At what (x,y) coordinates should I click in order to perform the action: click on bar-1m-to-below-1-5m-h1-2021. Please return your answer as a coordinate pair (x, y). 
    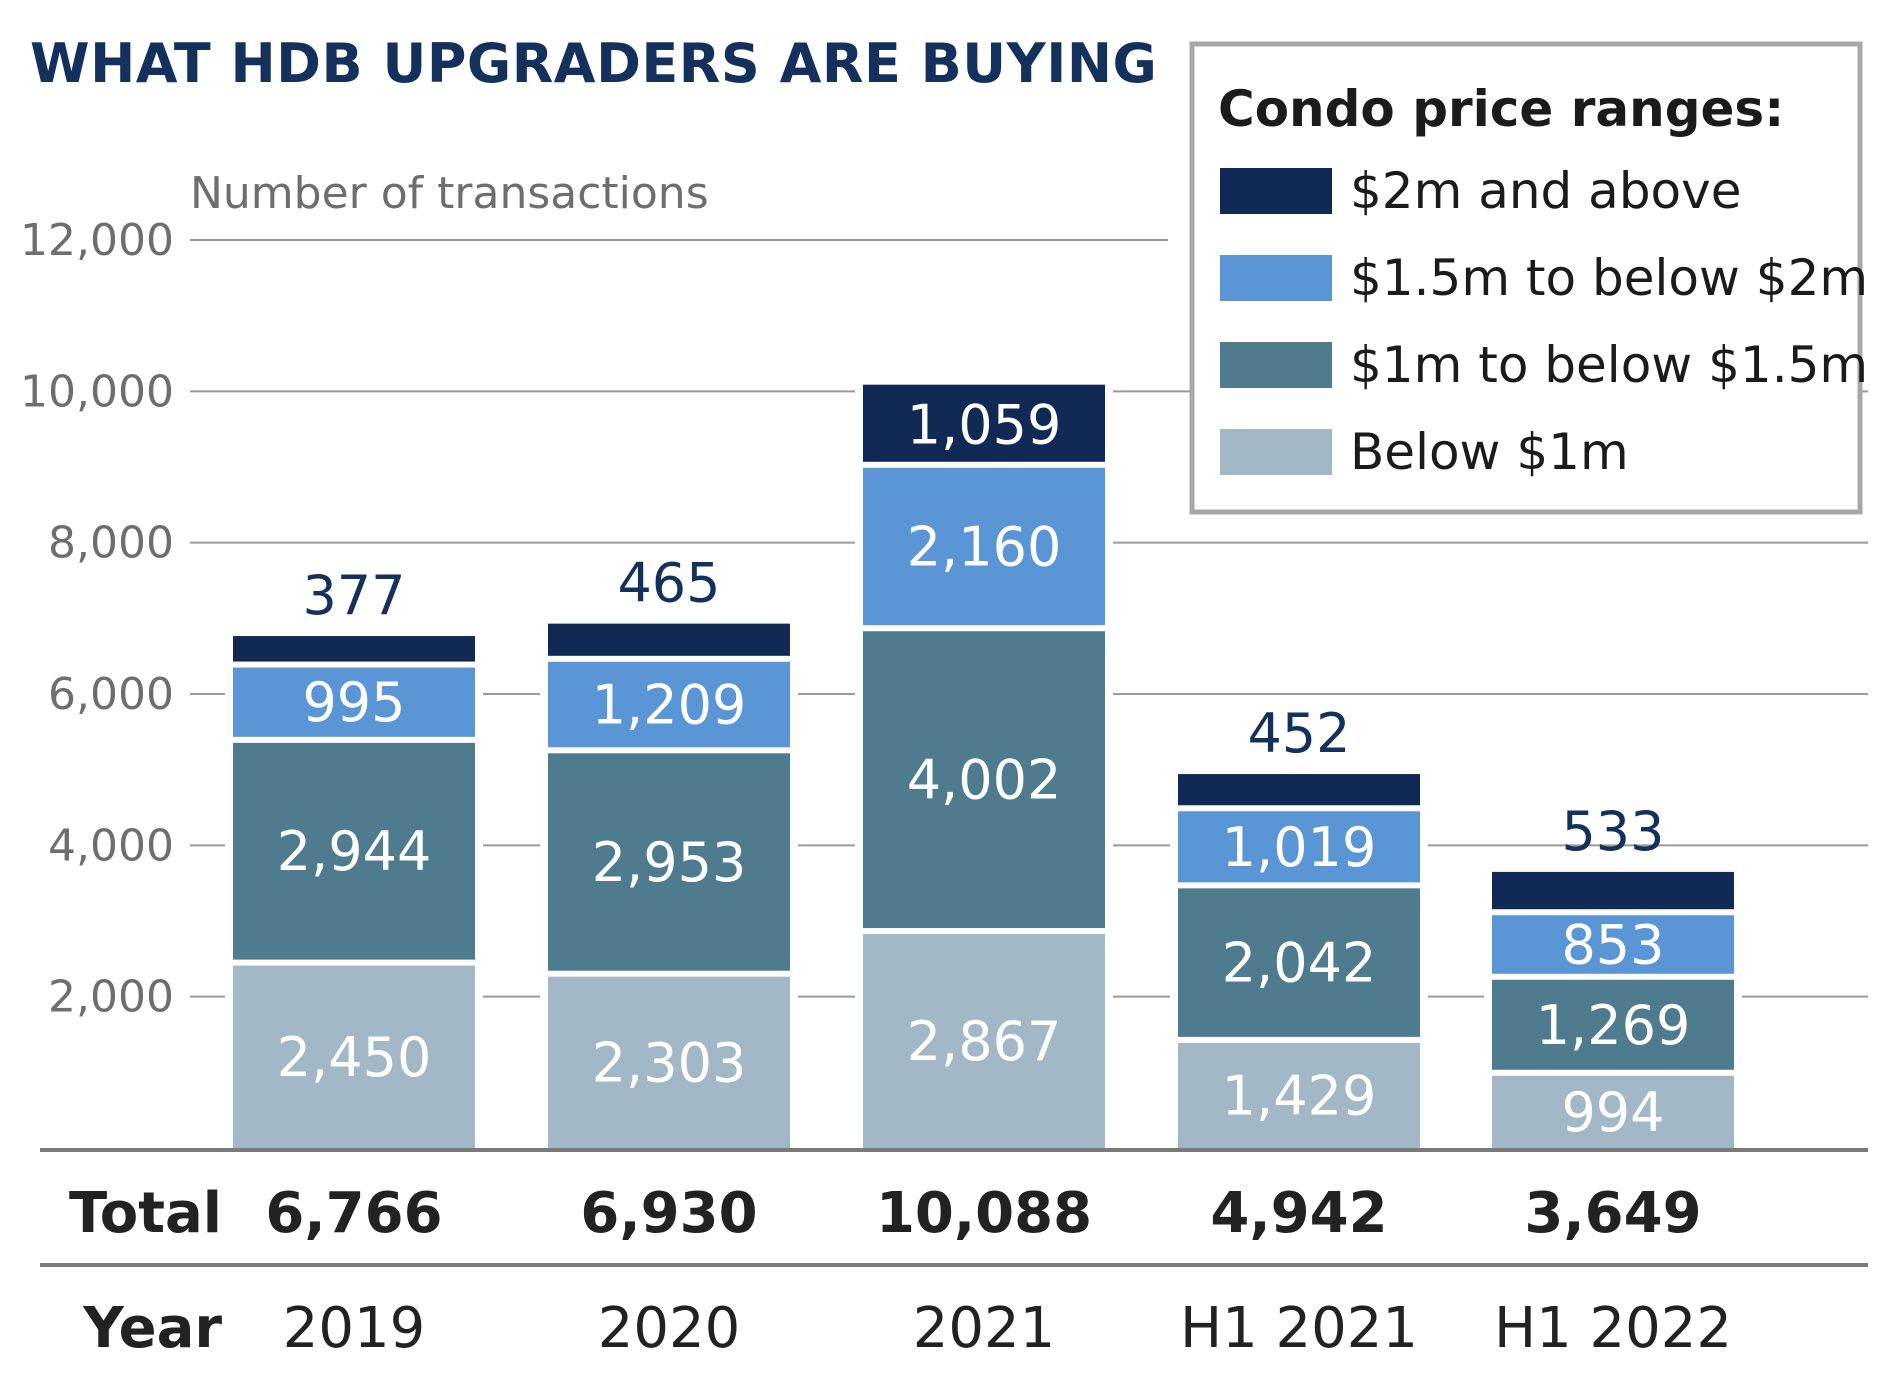
    Looking at the image, I should click on (1299, 962).